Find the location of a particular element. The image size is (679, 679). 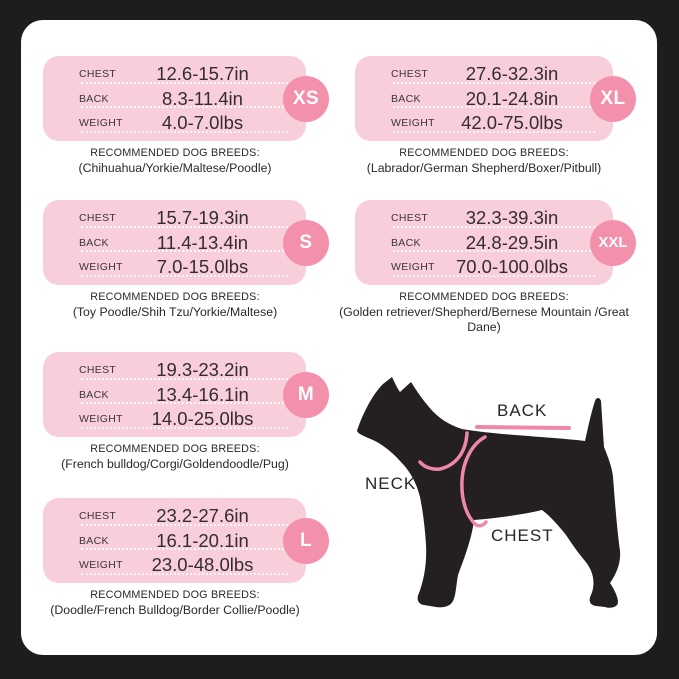

back-row: BACK 24.8-29.5in is located at coordinates (495, 243).